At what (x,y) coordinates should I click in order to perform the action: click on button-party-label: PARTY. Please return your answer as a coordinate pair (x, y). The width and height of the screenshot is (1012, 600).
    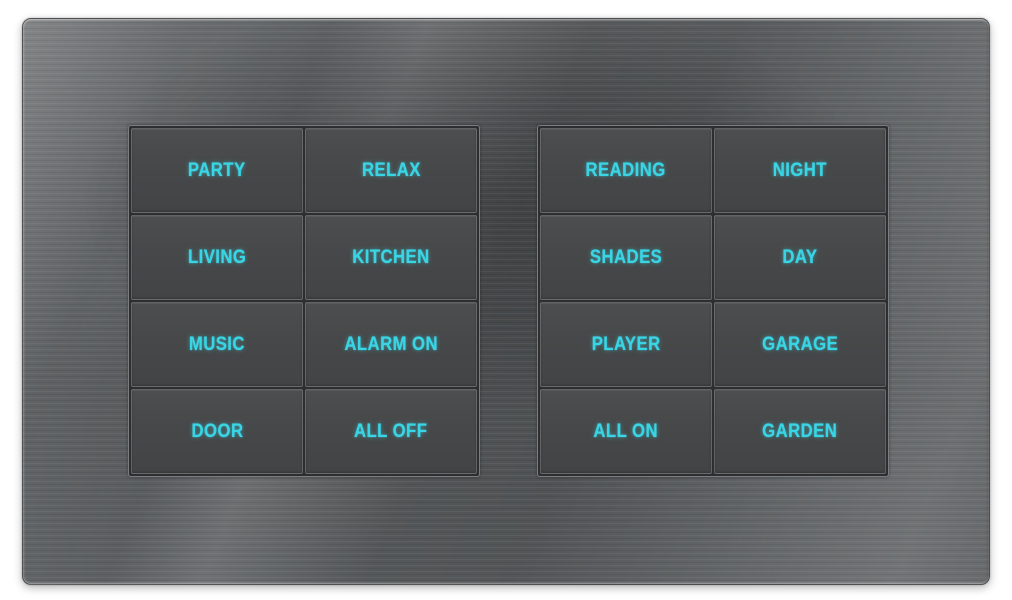
    Looking at the image, I should click on (217, 170).